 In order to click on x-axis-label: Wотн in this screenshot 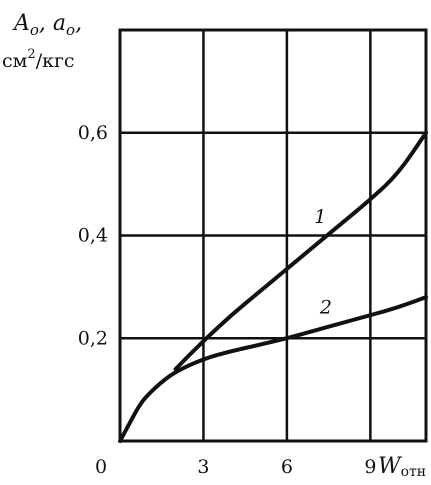, I will do `click(402, 467)`.